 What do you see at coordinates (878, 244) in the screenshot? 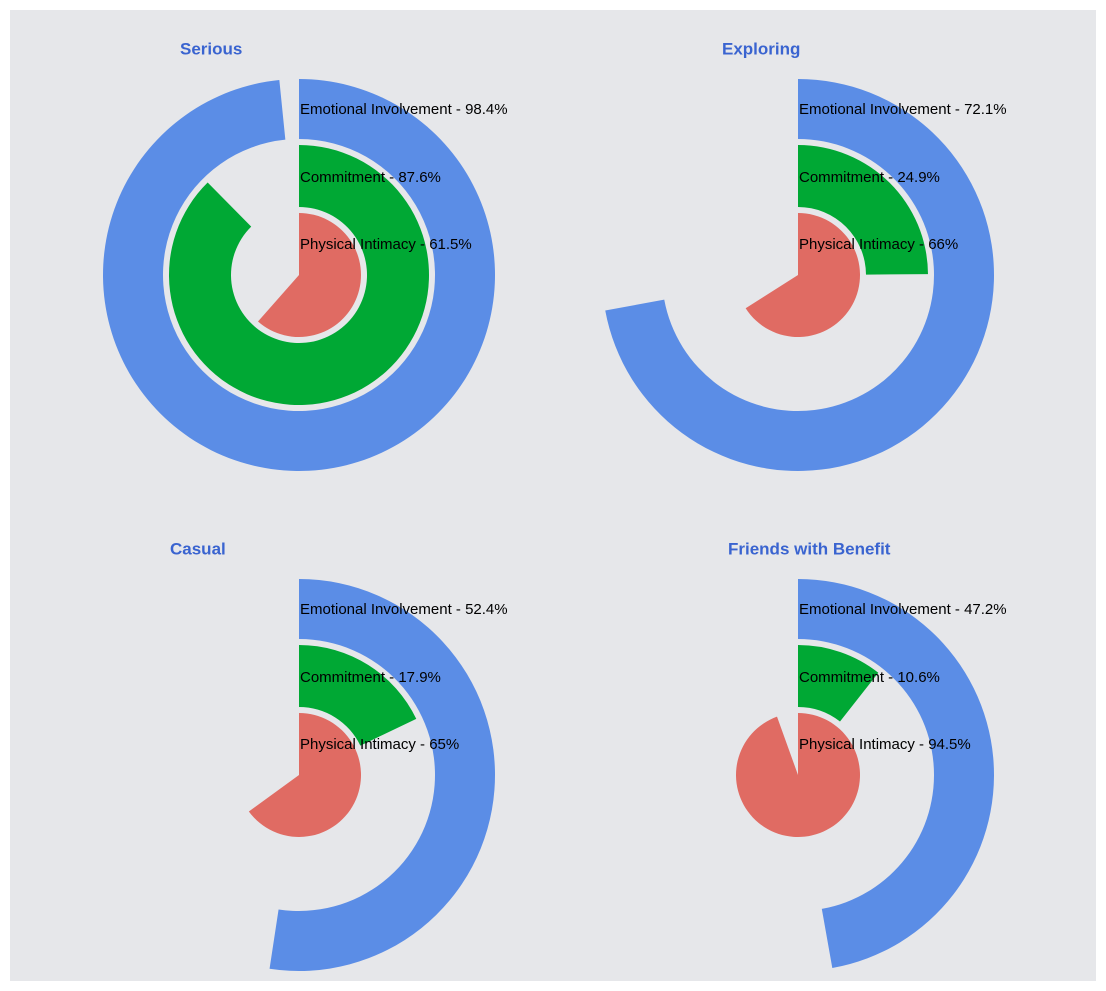
I see `bar-label: Physical Intimacy - 66%` at bounding box center [878, 244].